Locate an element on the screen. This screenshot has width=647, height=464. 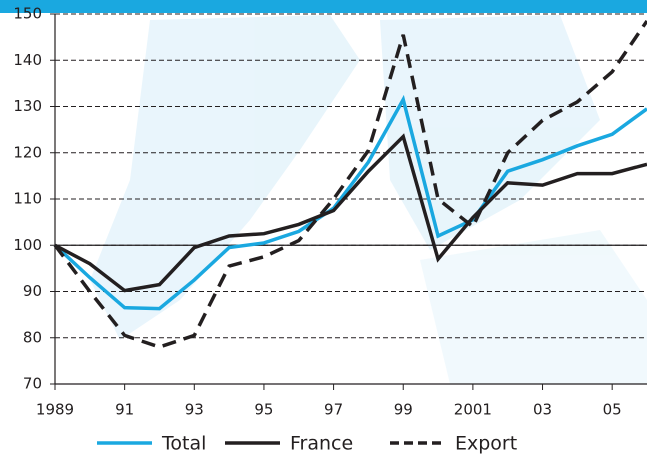
legend-label: Export is located at coordinates (486, 444).